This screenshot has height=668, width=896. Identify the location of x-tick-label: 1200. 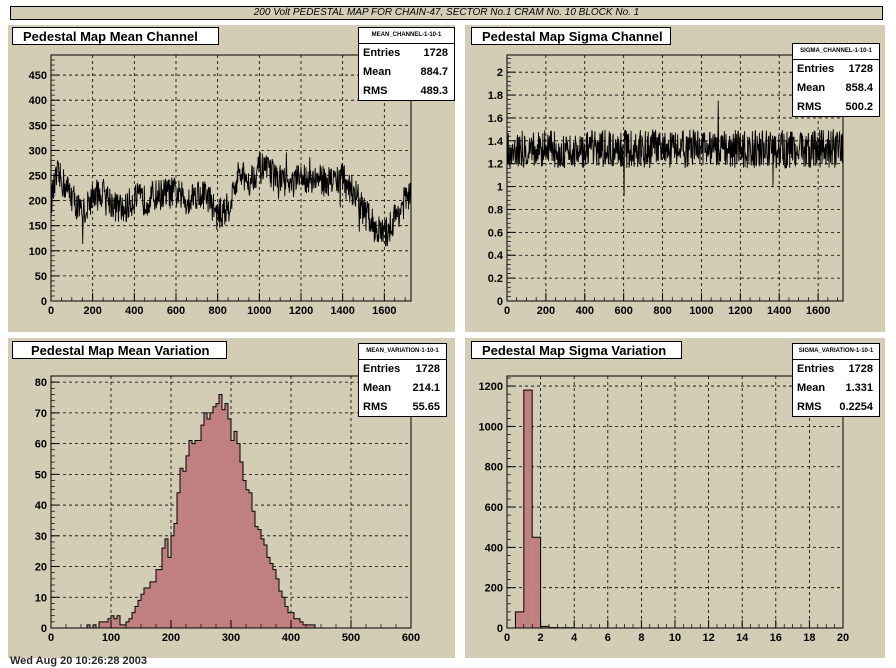
(740, 311).